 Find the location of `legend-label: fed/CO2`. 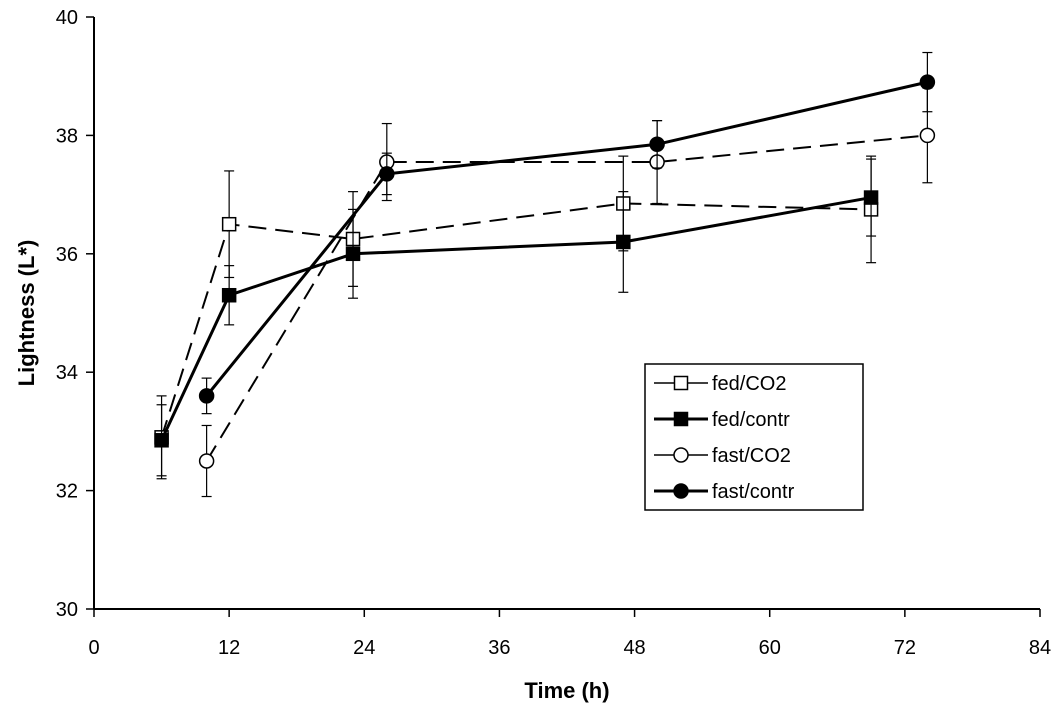

legend-label: fed/CO2 is located at coordinates (749, 384).